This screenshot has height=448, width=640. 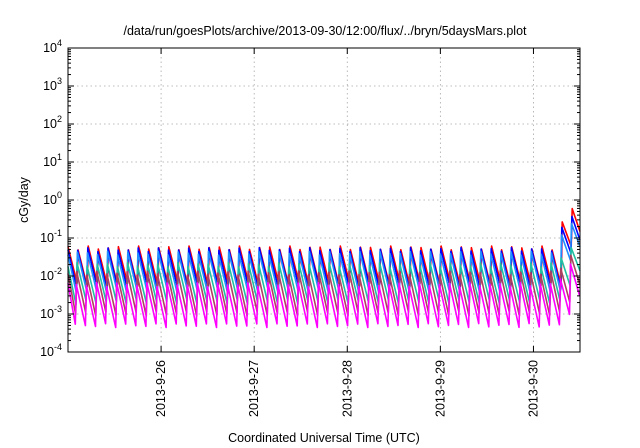 What do you see at coordinates (254, 388) in the screenshot?
I see `x-tick-label: 2013-9-27` at bounding box center [254, 388].